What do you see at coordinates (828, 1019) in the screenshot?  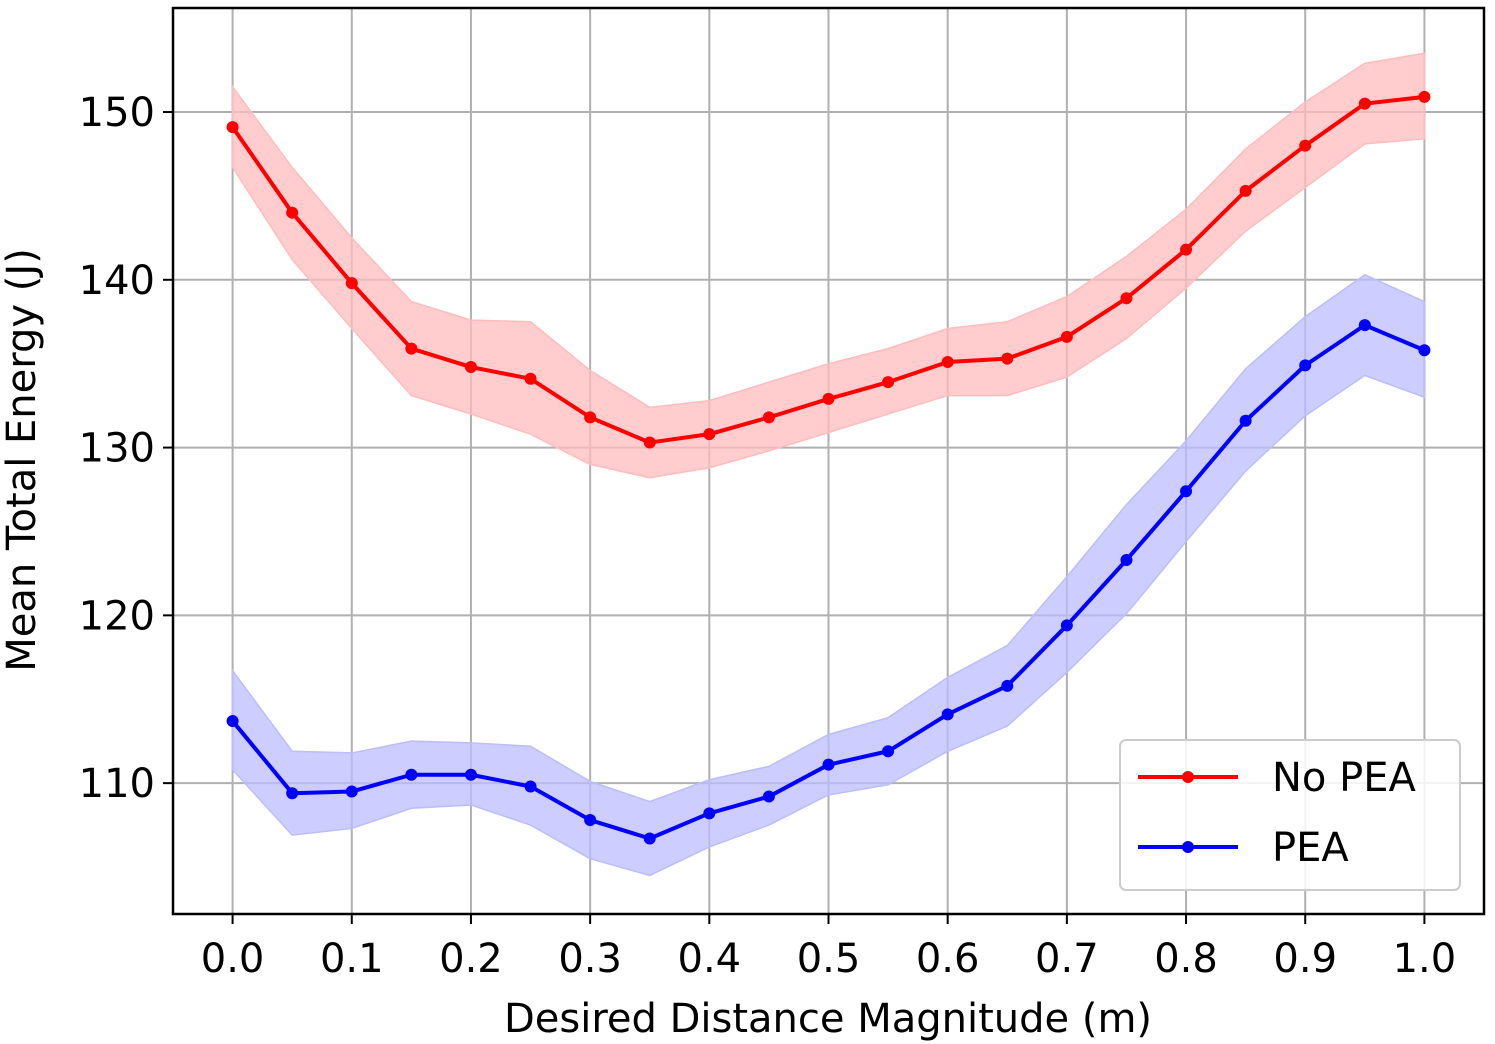 I see `x-axis-label: Desired Distance Magnitude (m)` at bounding box center [828, 1019].